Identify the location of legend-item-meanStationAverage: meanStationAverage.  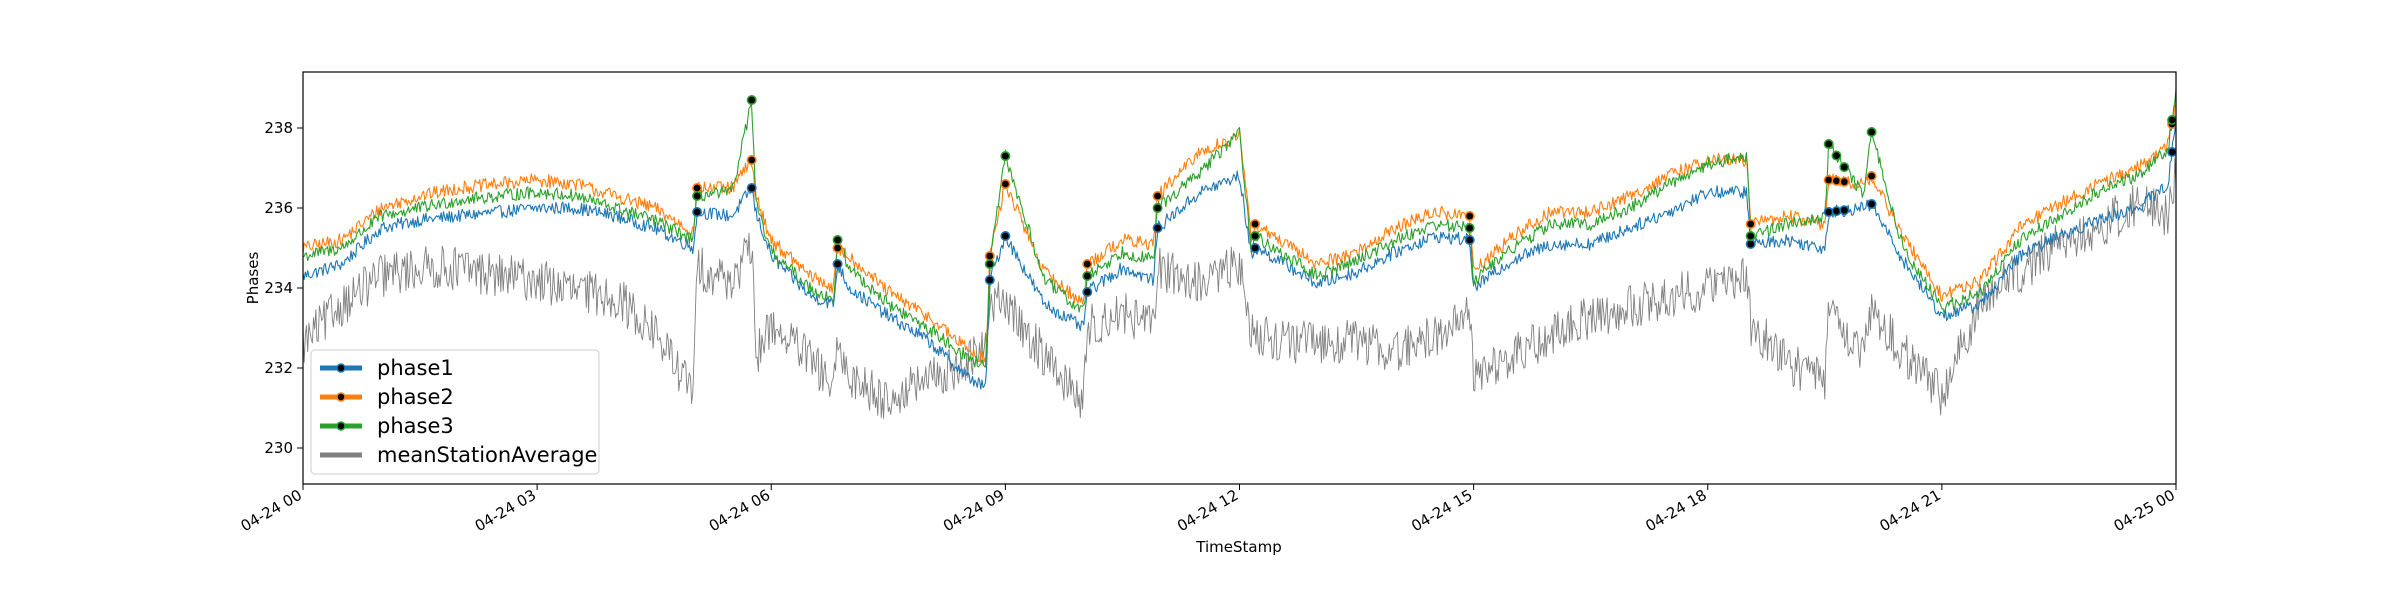
(458, 455).